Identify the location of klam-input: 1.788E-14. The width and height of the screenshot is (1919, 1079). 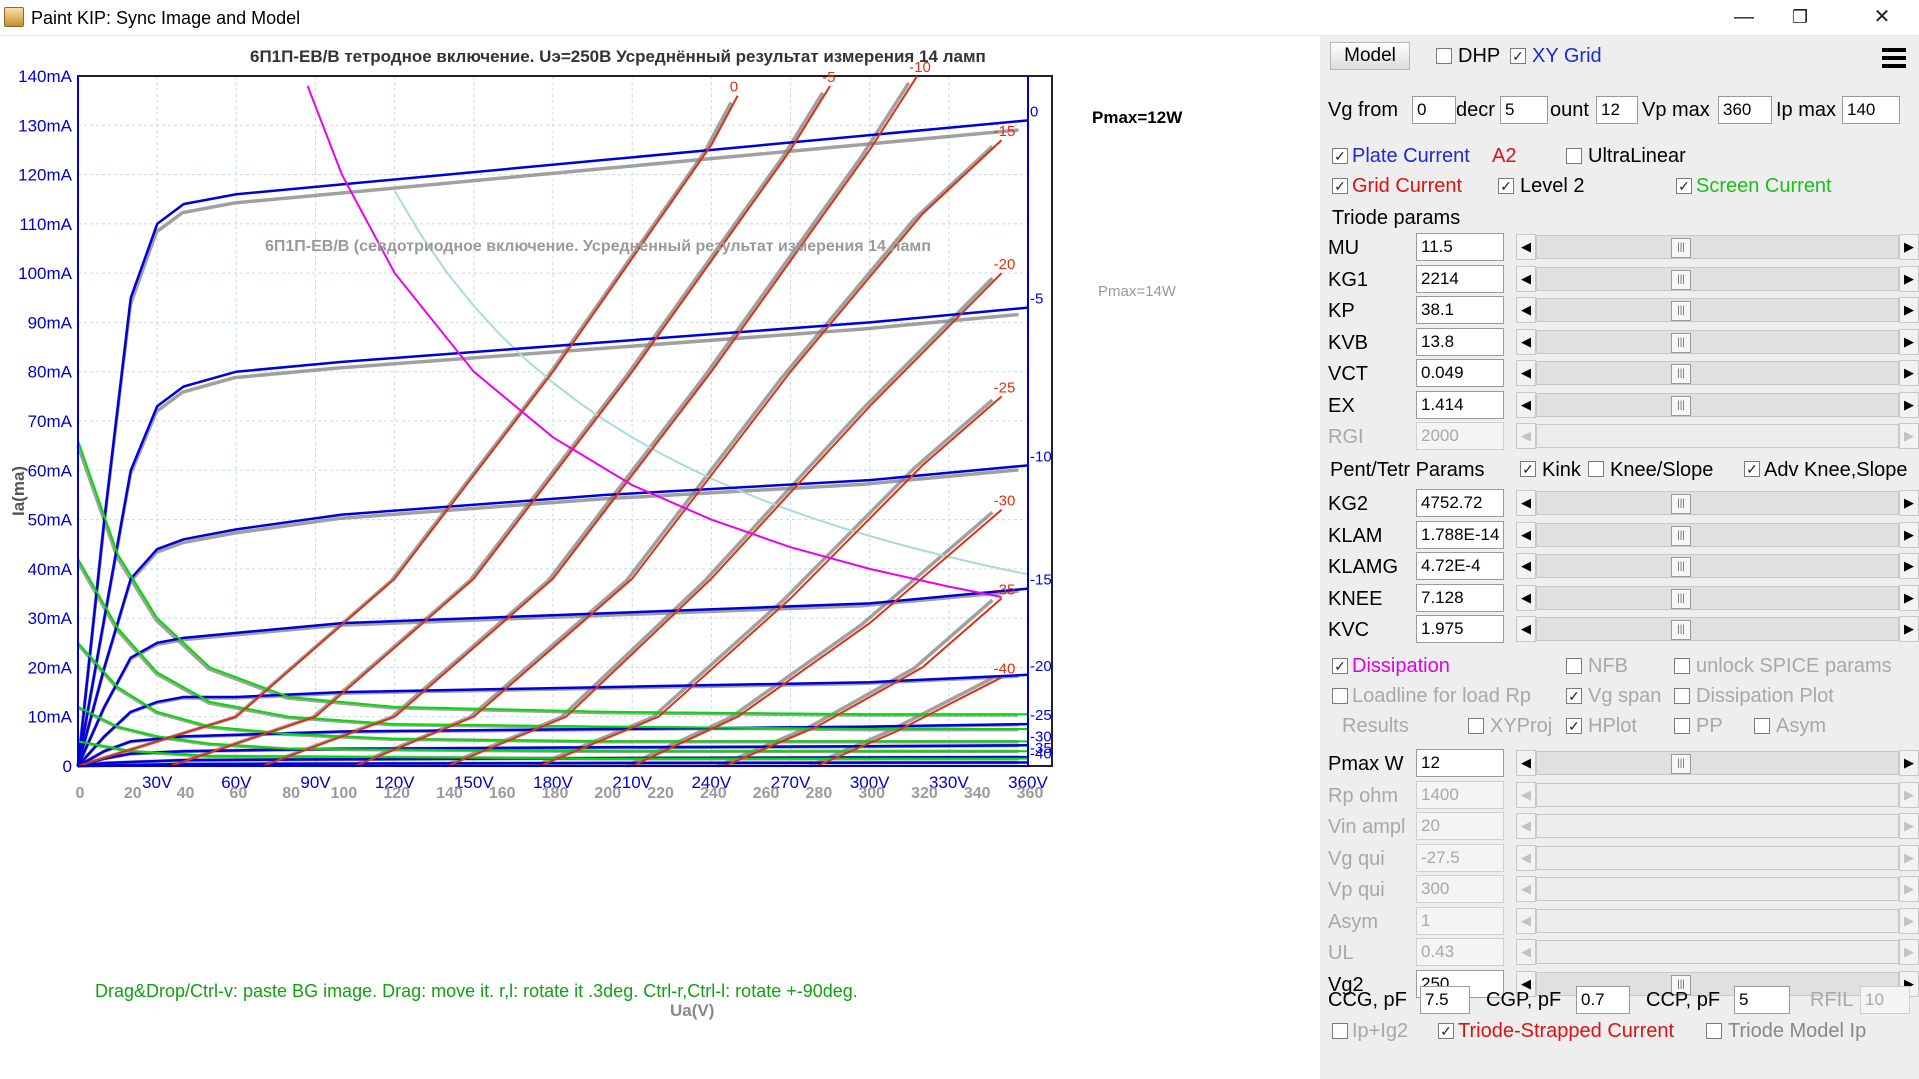
(1460, 534).